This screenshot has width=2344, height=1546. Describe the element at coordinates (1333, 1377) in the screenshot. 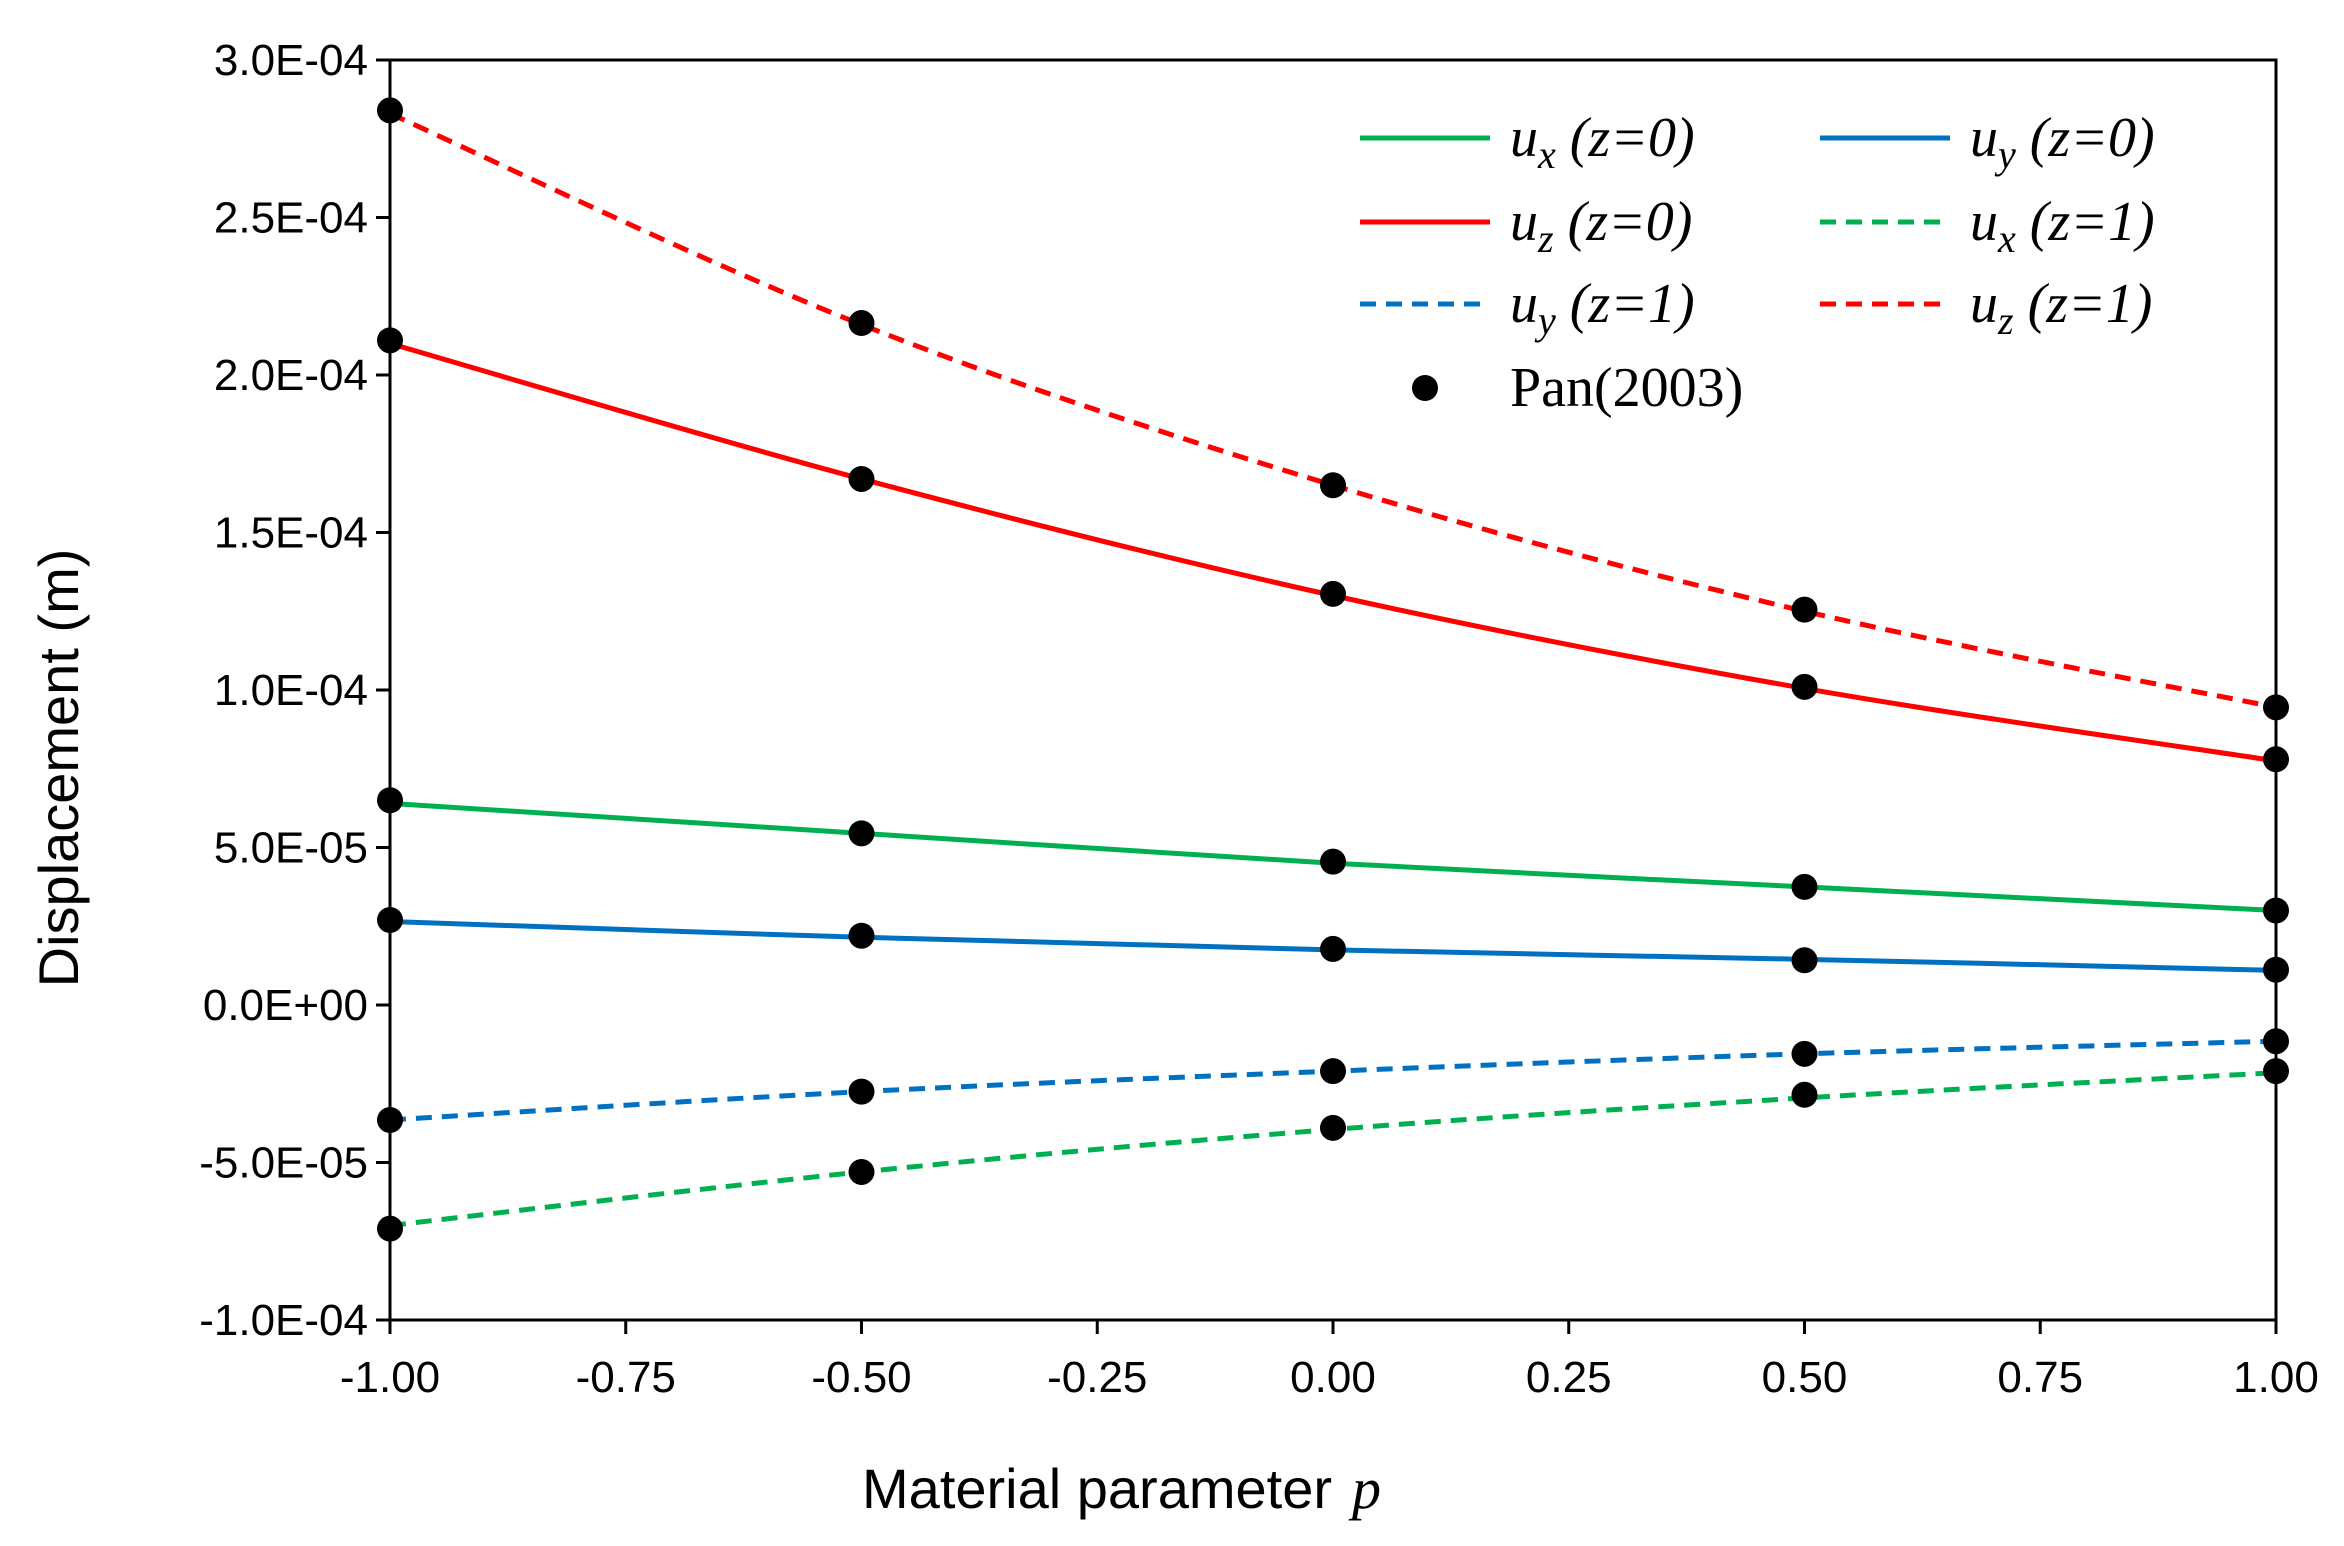

I see `x-tick-label: 0.00` at that location.